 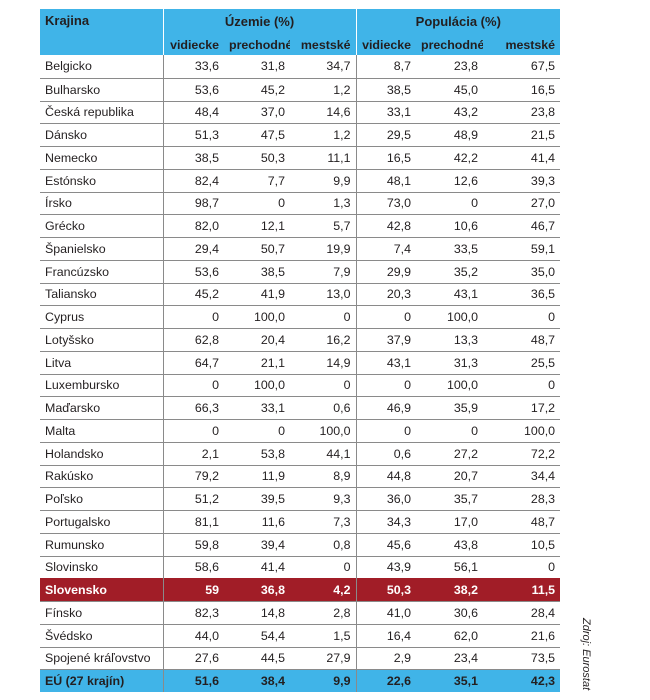 What do you see at coordinates (386, 271) in the screenshot?
I see `cell-pop-rural: 29,9` at bounding box center [386, 271].